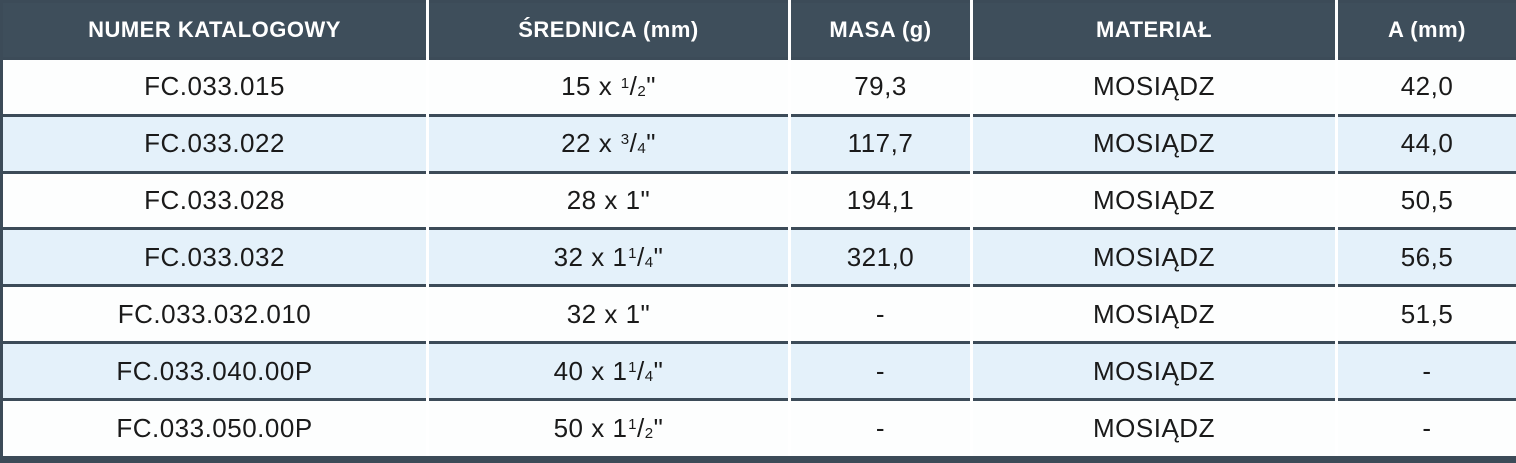  What do you see at coordinates (1425, 30) in the screenshot?
I see `column-header-a-dimension: A (mm)` at bounding box center [1425, 30].